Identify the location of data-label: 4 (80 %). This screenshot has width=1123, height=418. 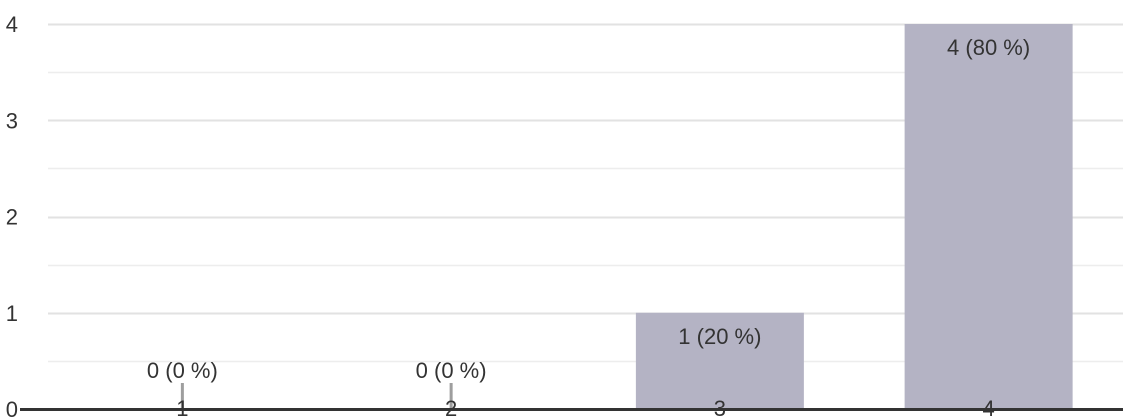
(988, 47).